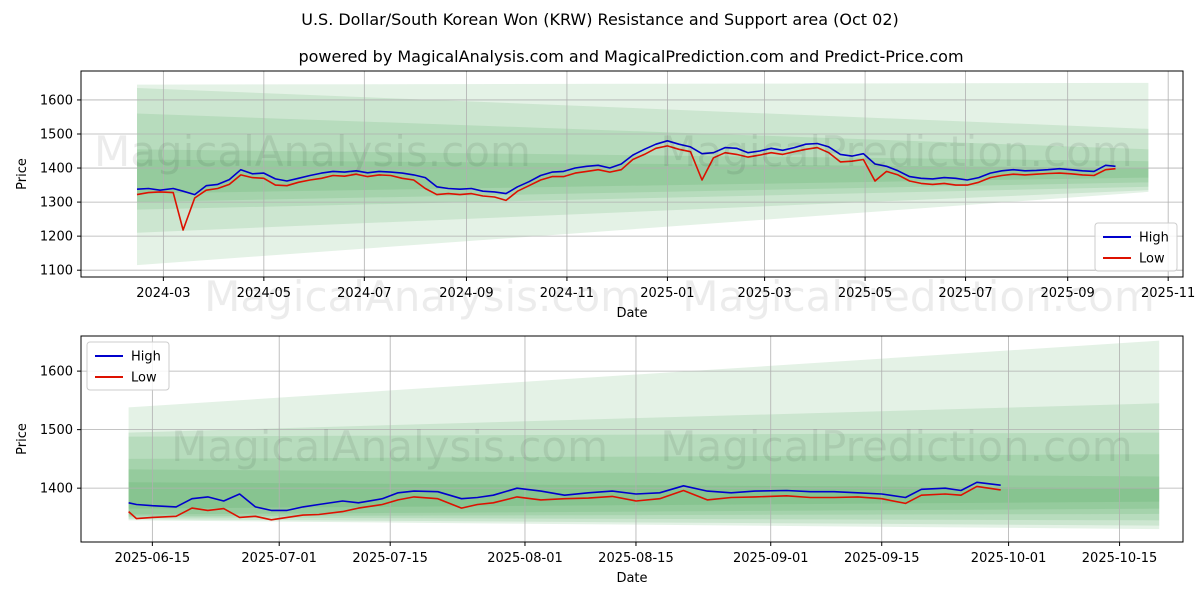  What do you see at coordinates (764, 293) in the screenshot?
I see `x-tick-label: 2025-03` at bounding box center [764, 293].